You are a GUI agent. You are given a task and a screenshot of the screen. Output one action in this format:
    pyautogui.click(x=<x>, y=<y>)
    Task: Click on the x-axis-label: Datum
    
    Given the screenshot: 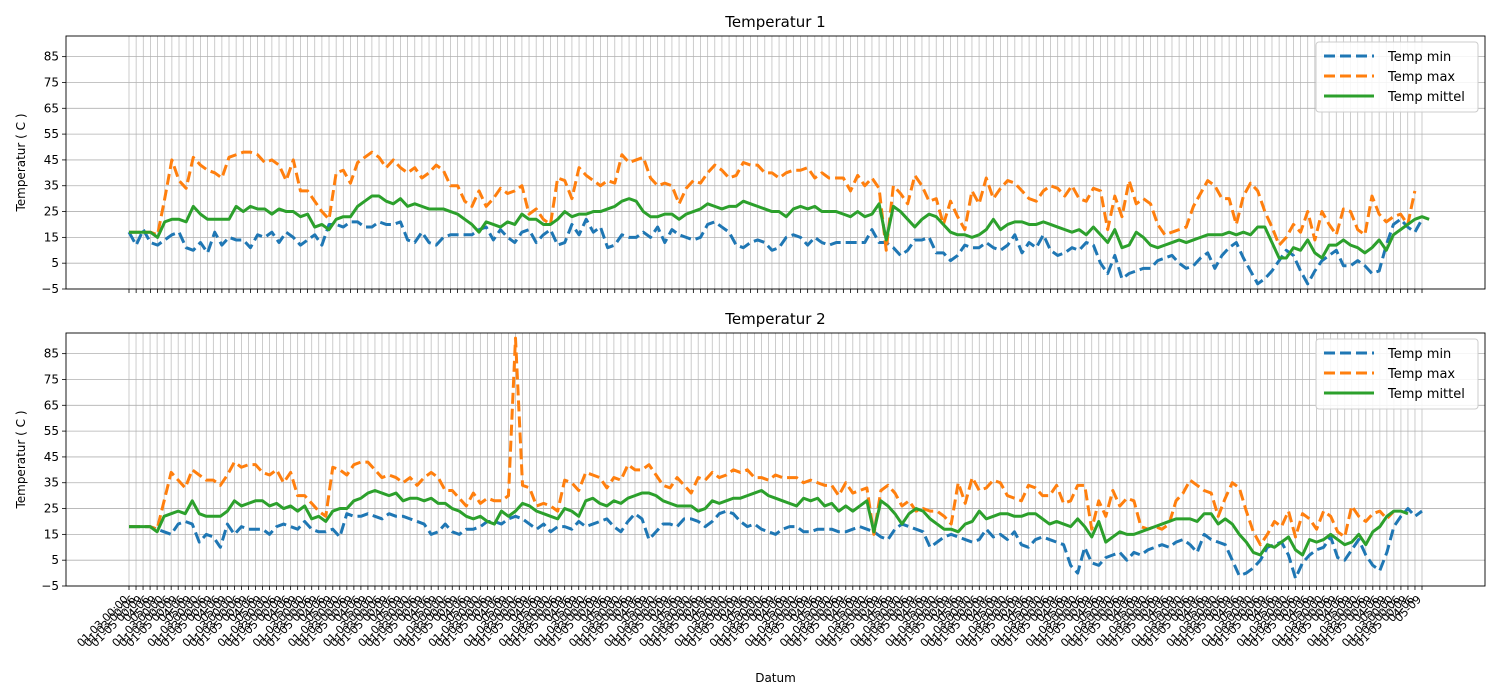 What is the action you would take?
    pyautogui.click(x=775, y=678)
    